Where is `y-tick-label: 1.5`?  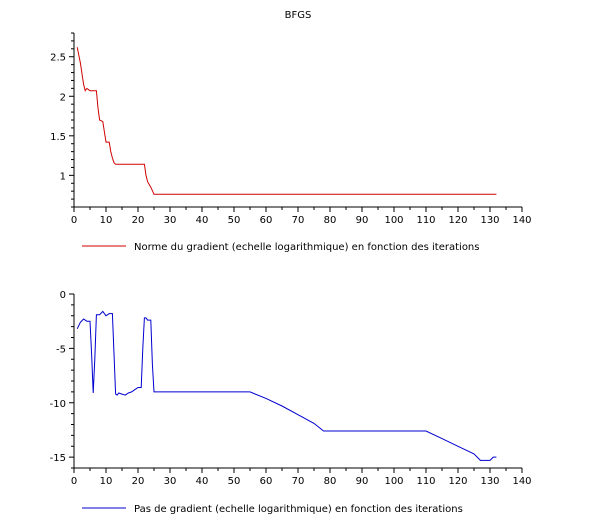
y-tick-label: 1.5 is located at coordinates (58, 137).